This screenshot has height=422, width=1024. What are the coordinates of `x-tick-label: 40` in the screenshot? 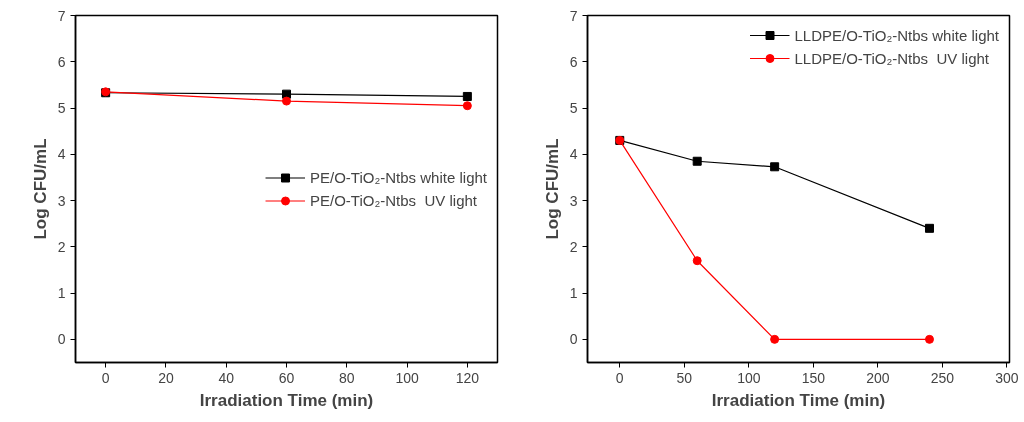 It's located at (226, 377).